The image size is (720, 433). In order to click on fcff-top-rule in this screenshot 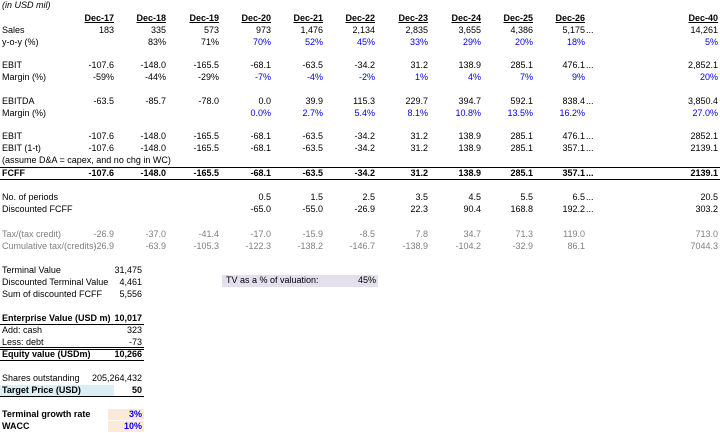, I will do `click(360, 167)`.